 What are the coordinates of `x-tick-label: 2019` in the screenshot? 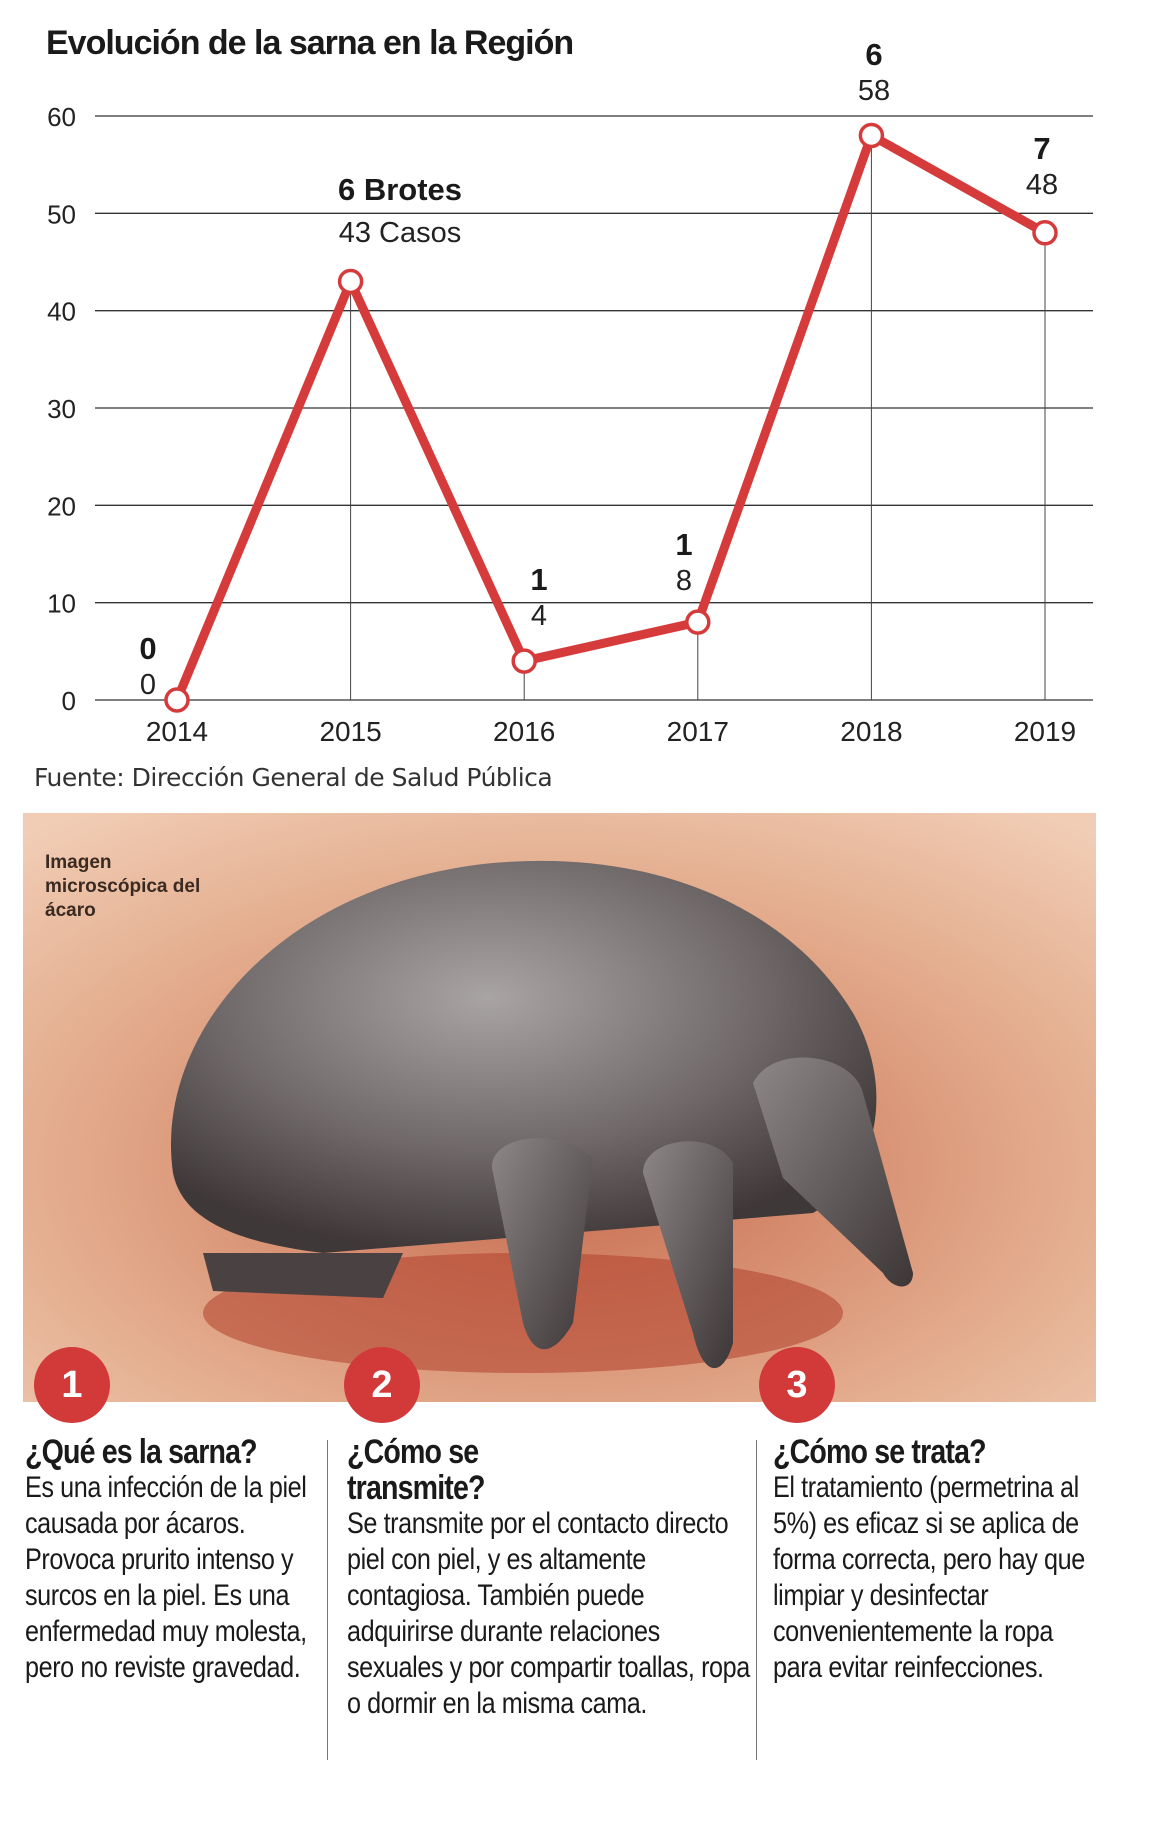 It's located at (1045, 731).